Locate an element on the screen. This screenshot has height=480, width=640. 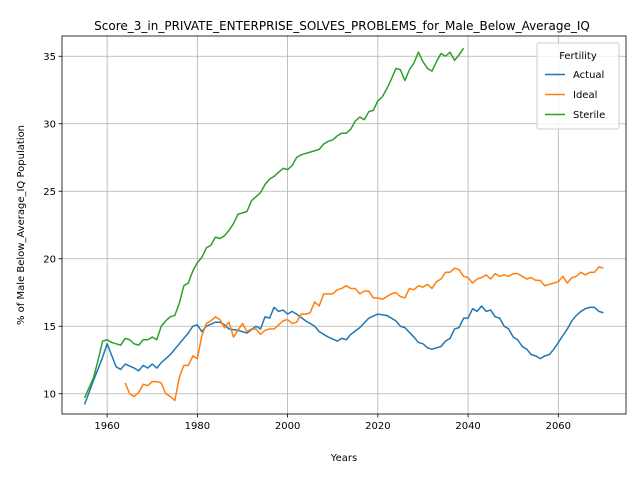
y-tick-label: 15 is located at coordinates (49, 327).